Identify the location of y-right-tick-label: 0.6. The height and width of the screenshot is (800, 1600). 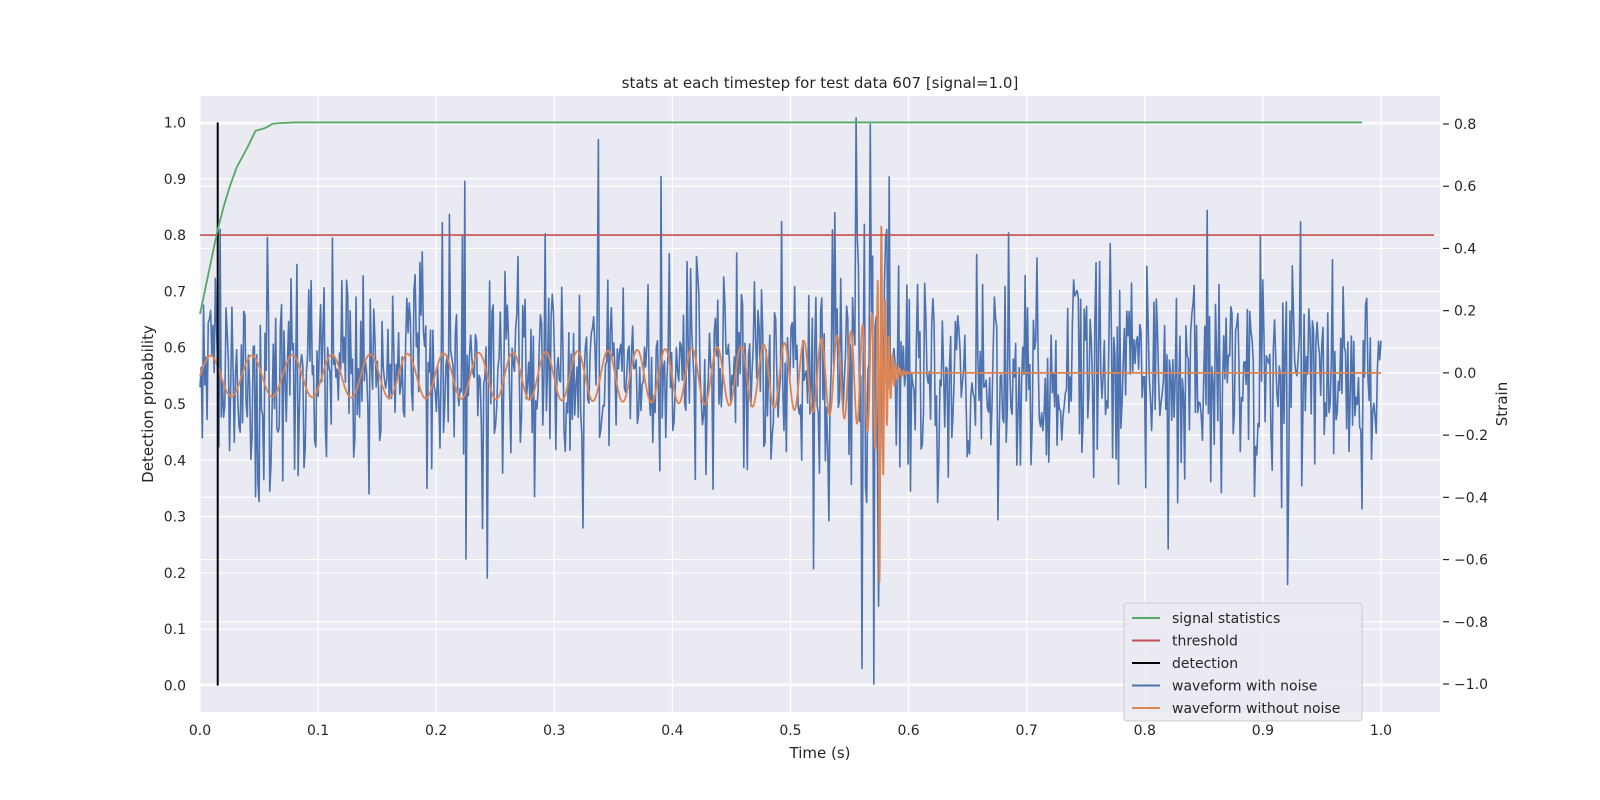
(1465, 187).